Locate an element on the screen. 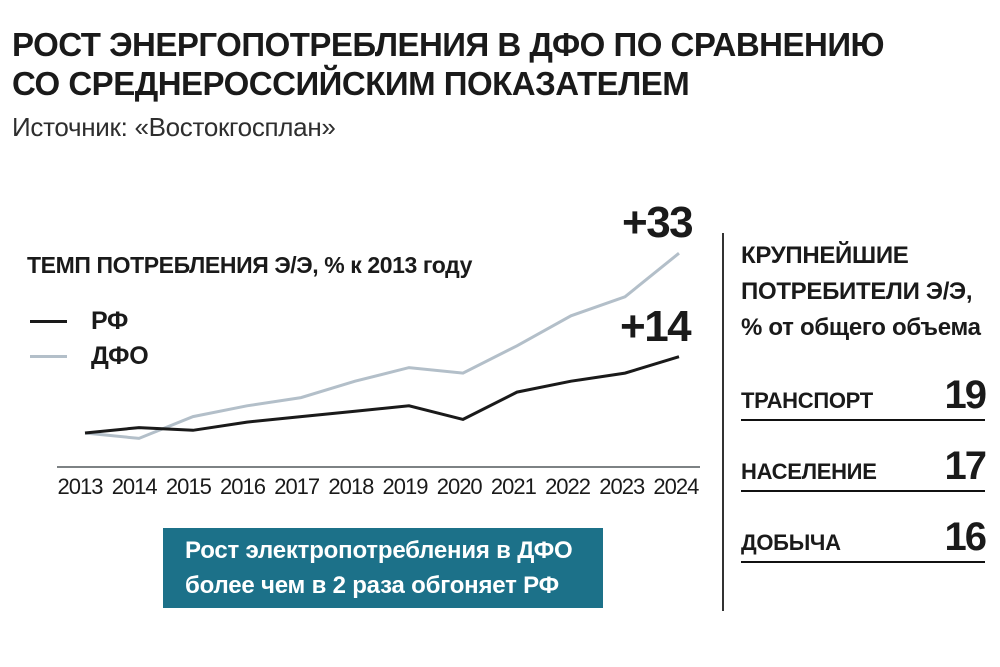 The width and height of the screenshot is (1000, 667). source-caption: Источник: «Востокгосплан» is located at coordinates (174, 127).